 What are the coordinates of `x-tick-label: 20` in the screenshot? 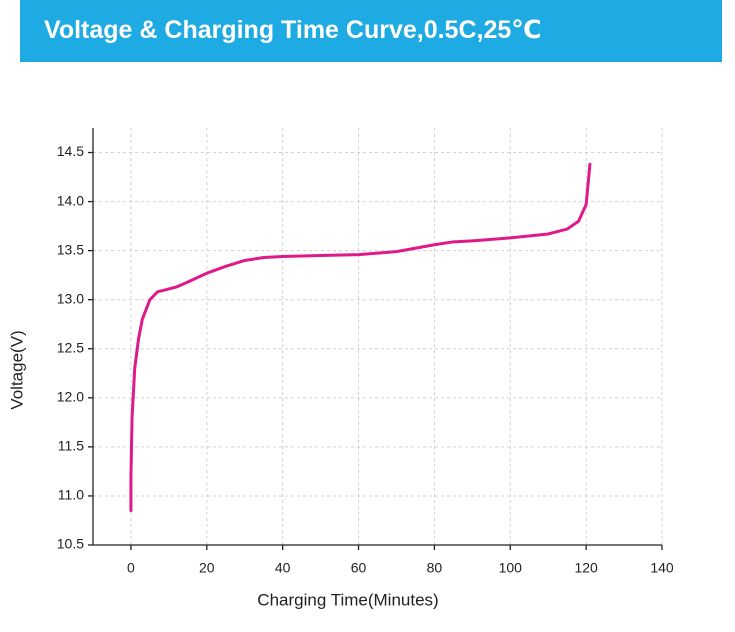 It's located at (207, 568).